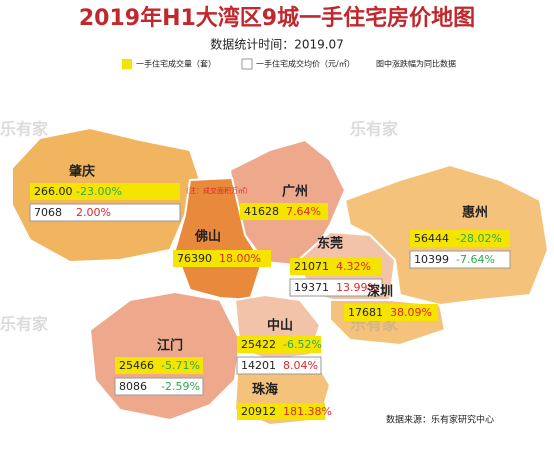 The image size is (554, 454). Describe the element at coordinates (207, 237) in the screenshot. I see `city-name: 佛山` at that location.